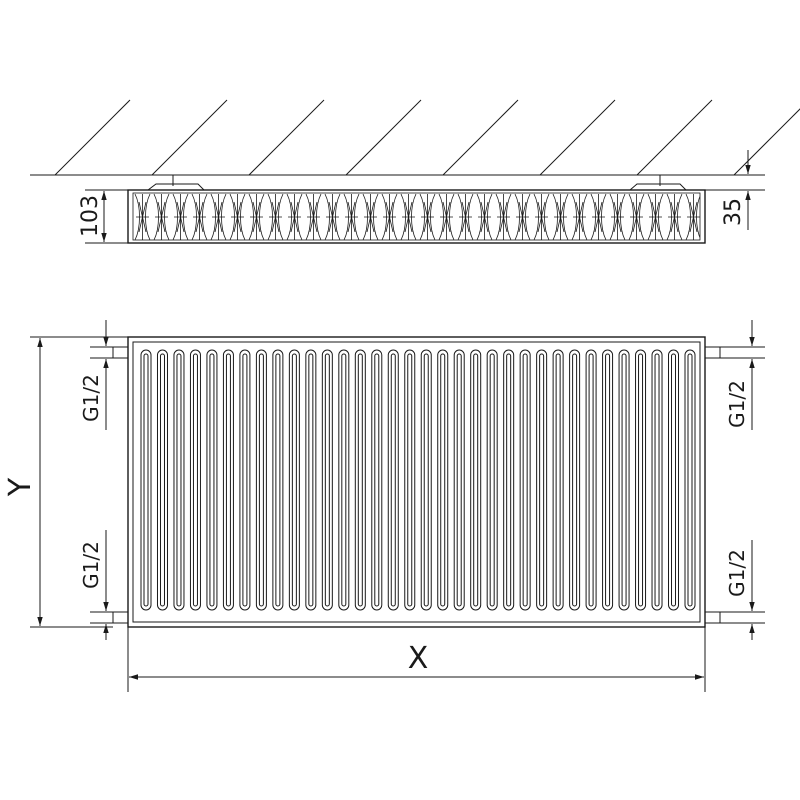 This screenshot has width=800, height=800. I want to click on pipe-left-top, so click(120, 352).